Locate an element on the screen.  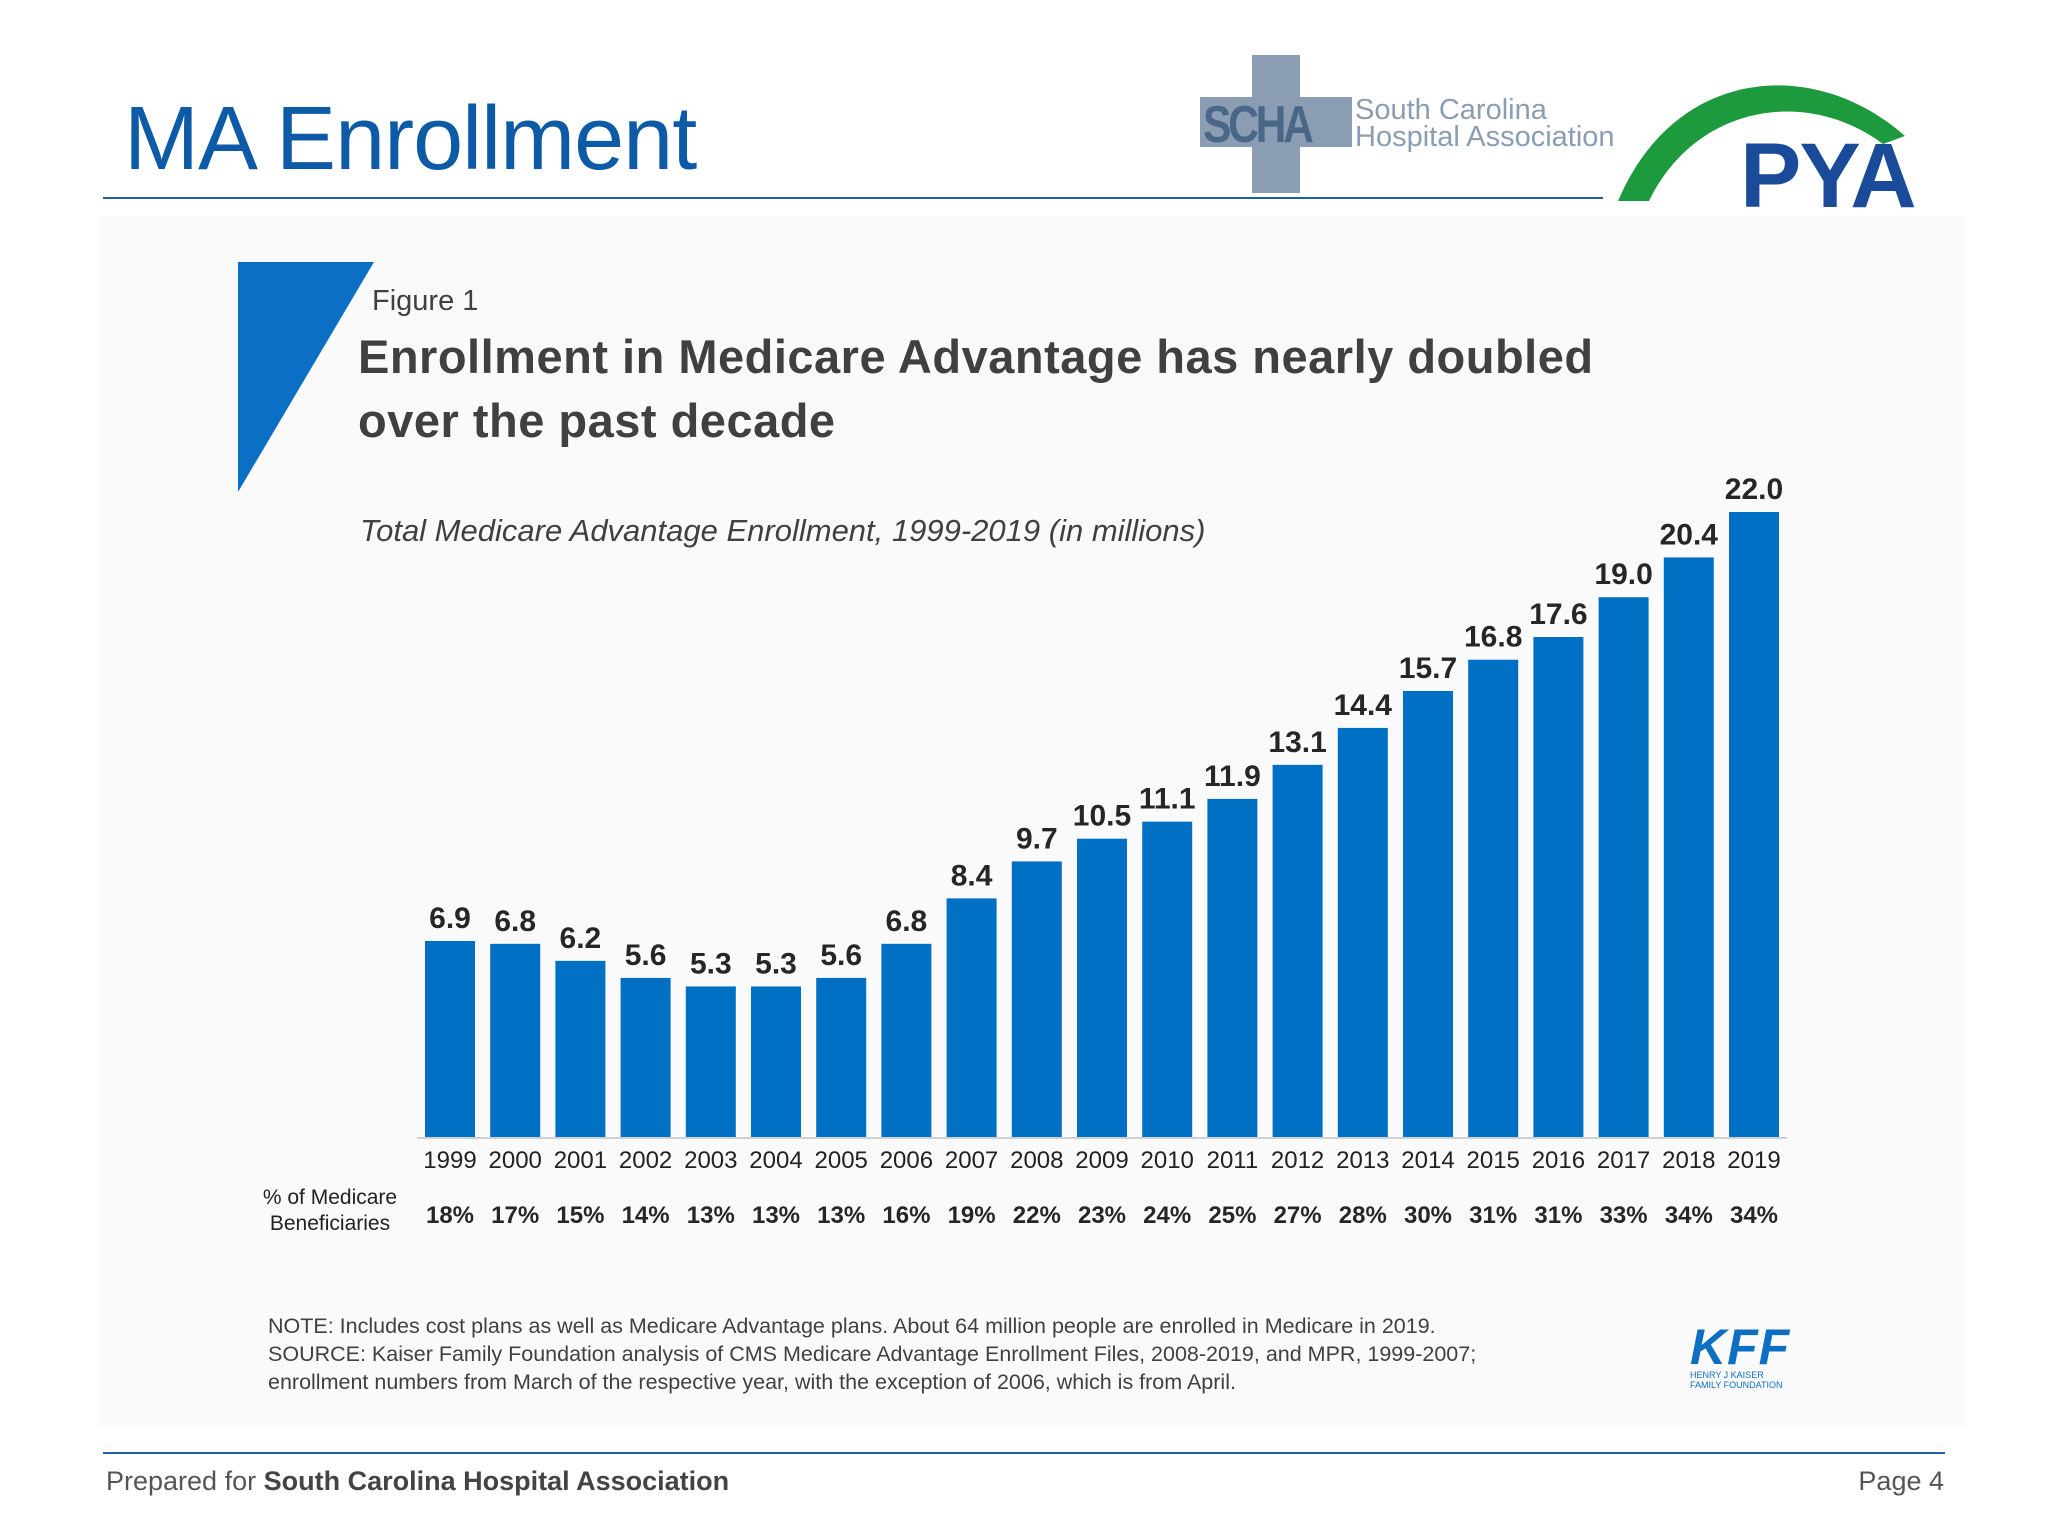
figure-label: Figure 1 is located at coordinates (425, 301).